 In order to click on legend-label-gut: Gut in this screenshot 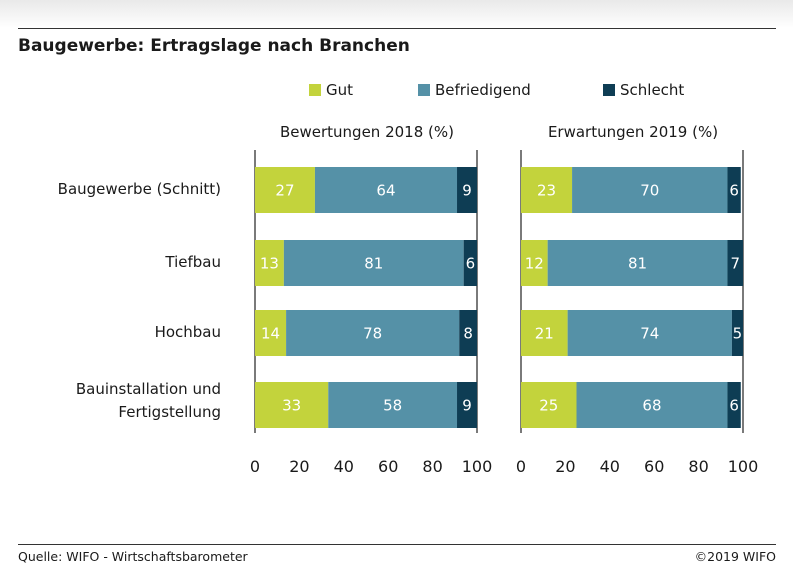, I will do `click(340, 90)`.